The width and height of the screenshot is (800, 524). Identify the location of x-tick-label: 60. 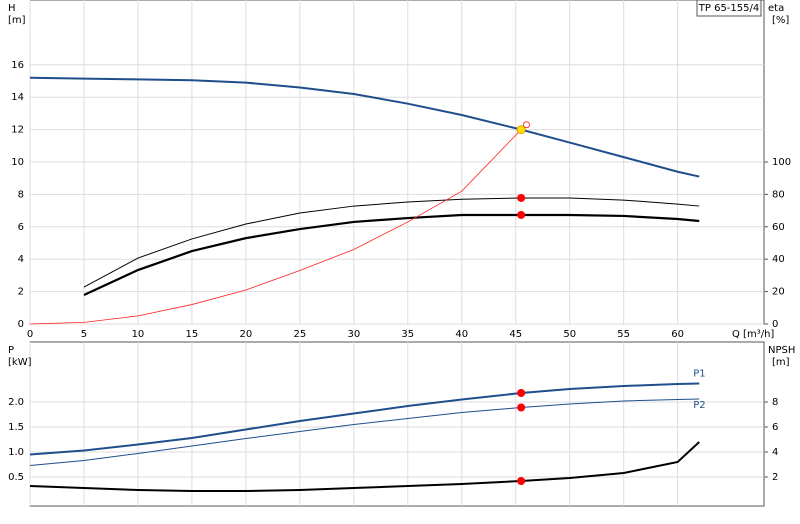
(677, 334).